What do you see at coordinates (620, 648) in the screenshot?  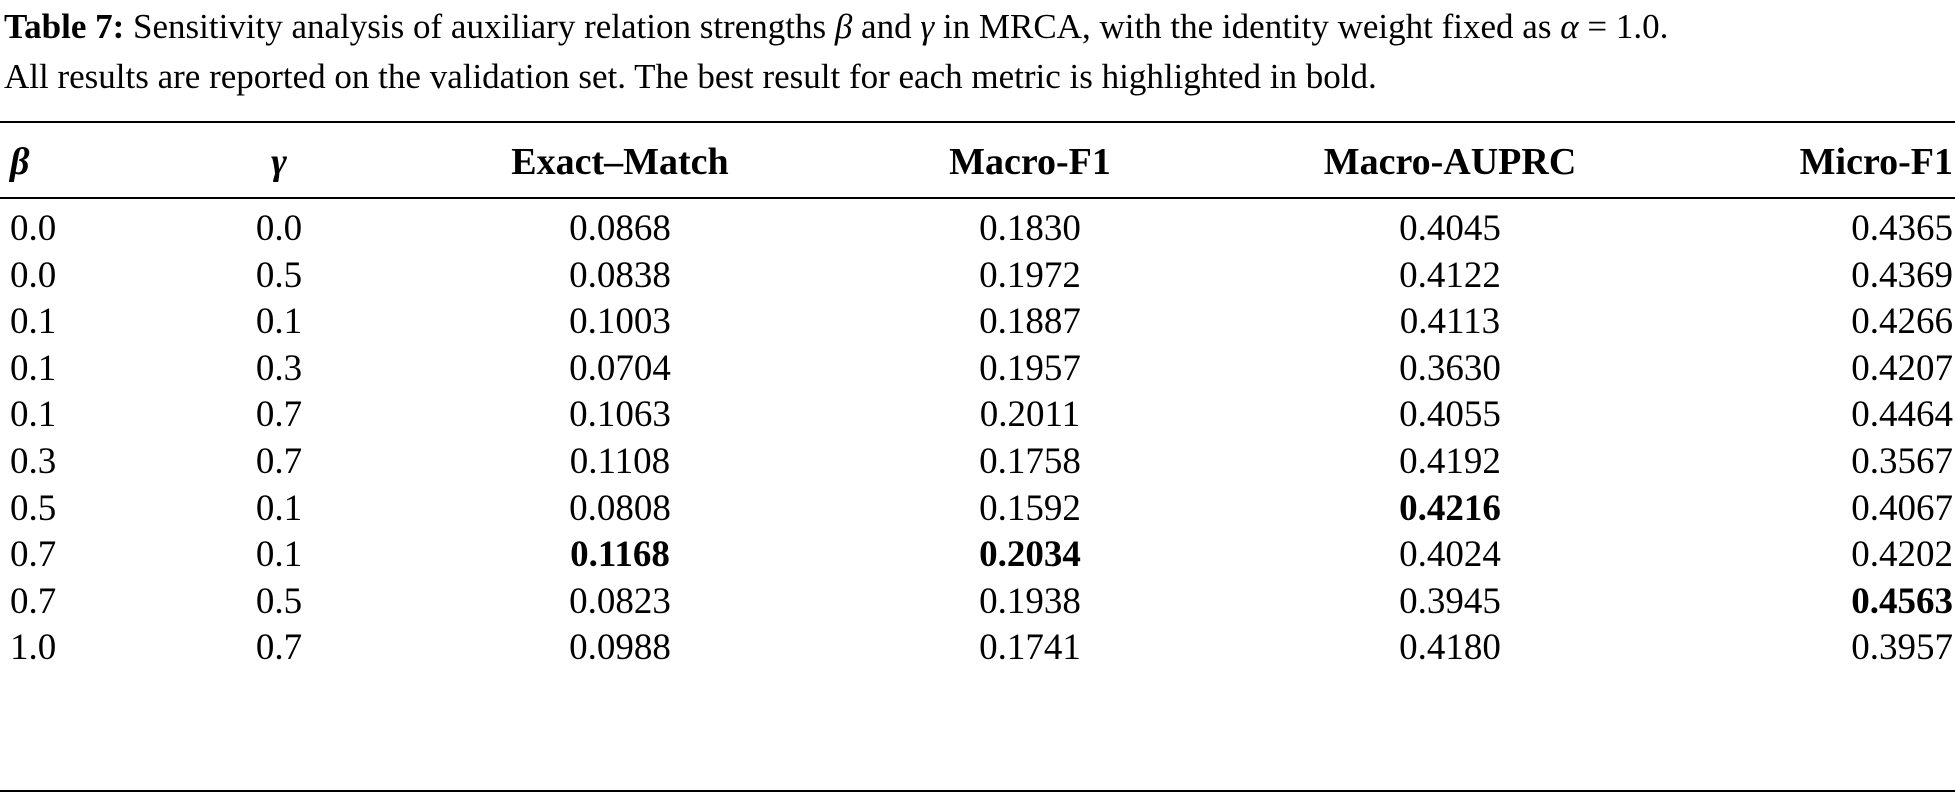 I see `cell-exact-match: 0.0988` at bounding box center [620, 648].